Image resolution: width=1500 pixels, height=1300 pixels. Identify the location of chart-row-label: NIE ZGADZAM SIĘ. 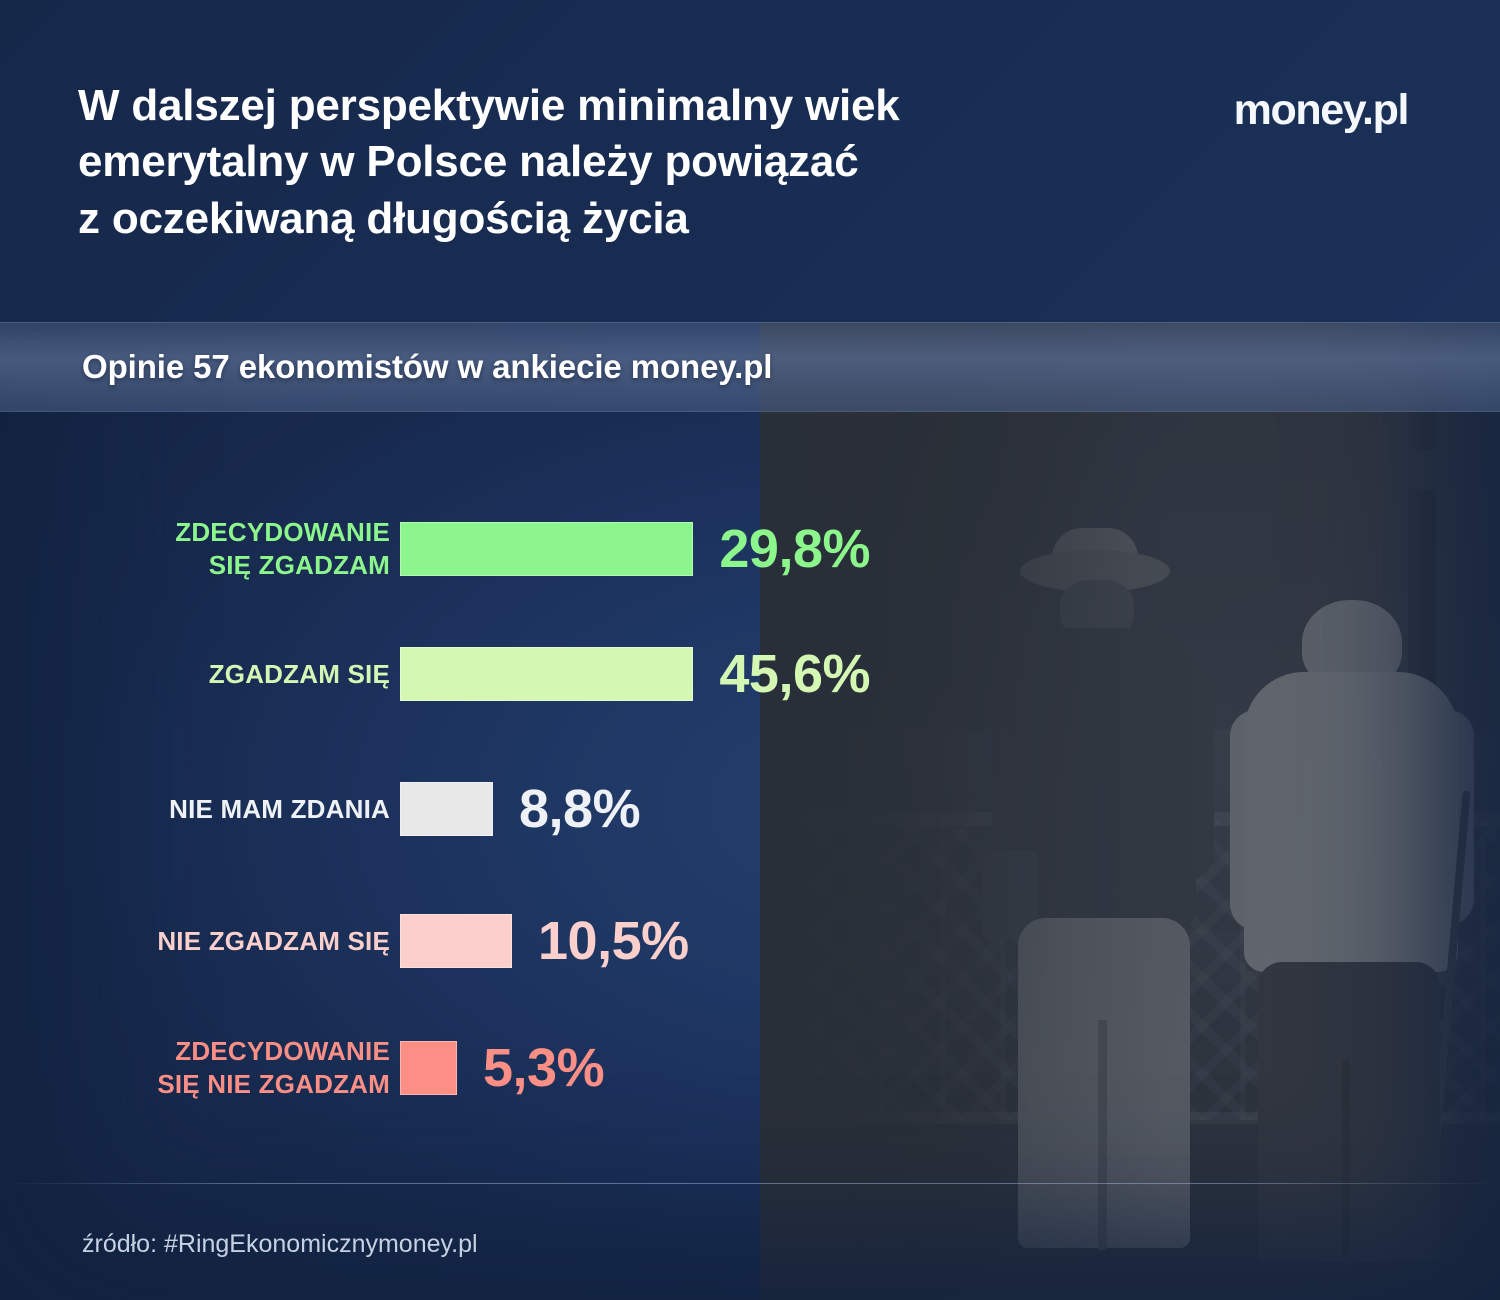
(200, 941).